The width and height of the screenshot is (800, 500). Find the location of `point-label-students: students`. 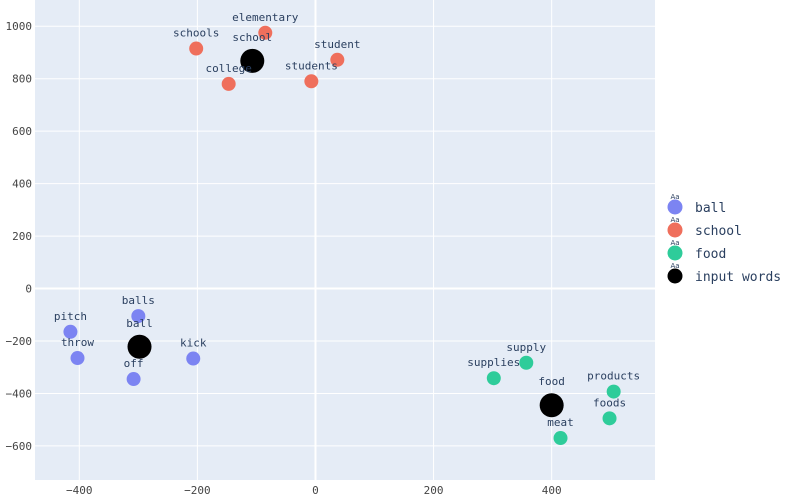

point-label-students: students is located at coordinates (311, 65).